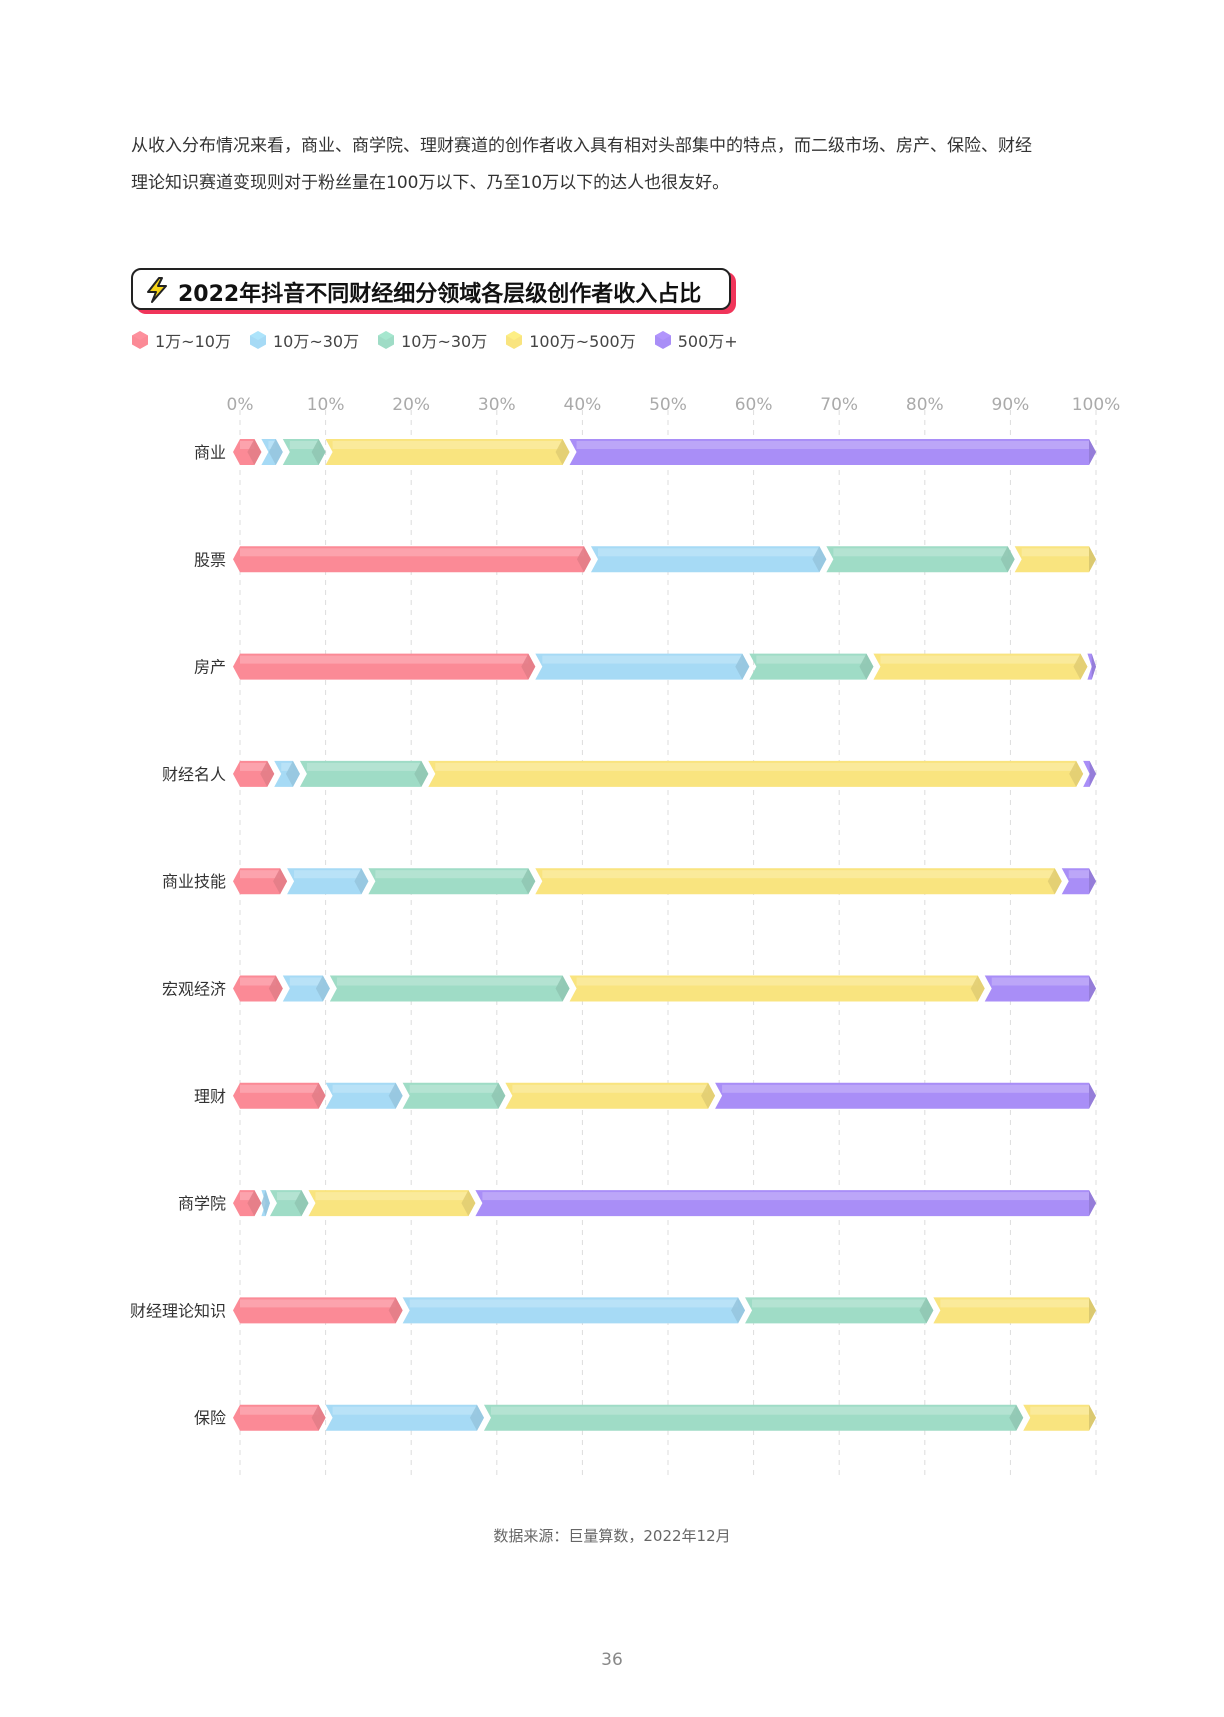 Image resolution: width=1224 pixels, height=1717 pixels. I want to click on category-label: 财经名人, so click(194, 774).